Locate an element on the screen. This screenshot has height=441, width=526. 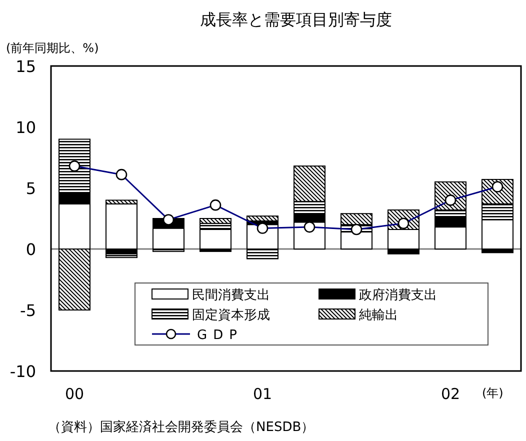
legend-label: 民間消費支出 is located at coordinates (231, 295).